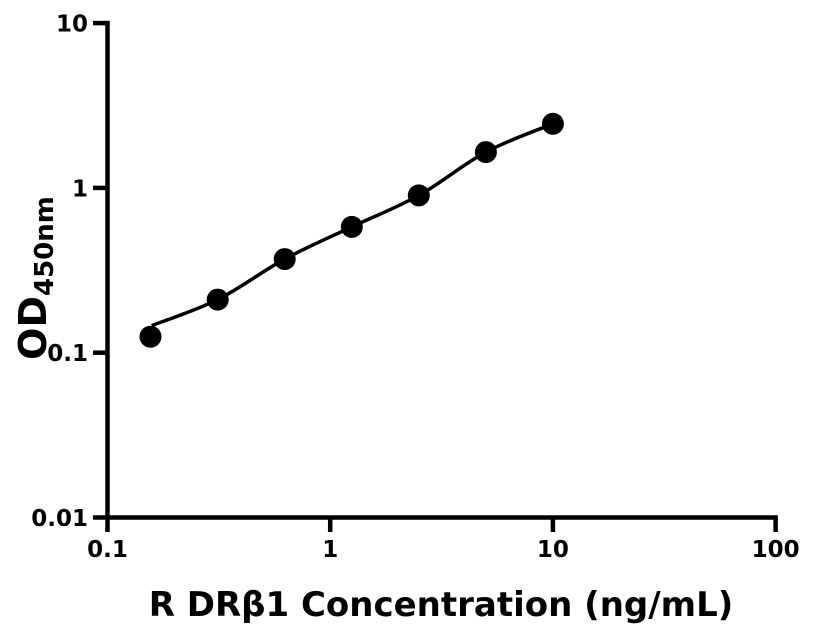  Describe the element at coordinates (107, 550) in the screenshot. I see `x-tick-label: 0.1` at that location.